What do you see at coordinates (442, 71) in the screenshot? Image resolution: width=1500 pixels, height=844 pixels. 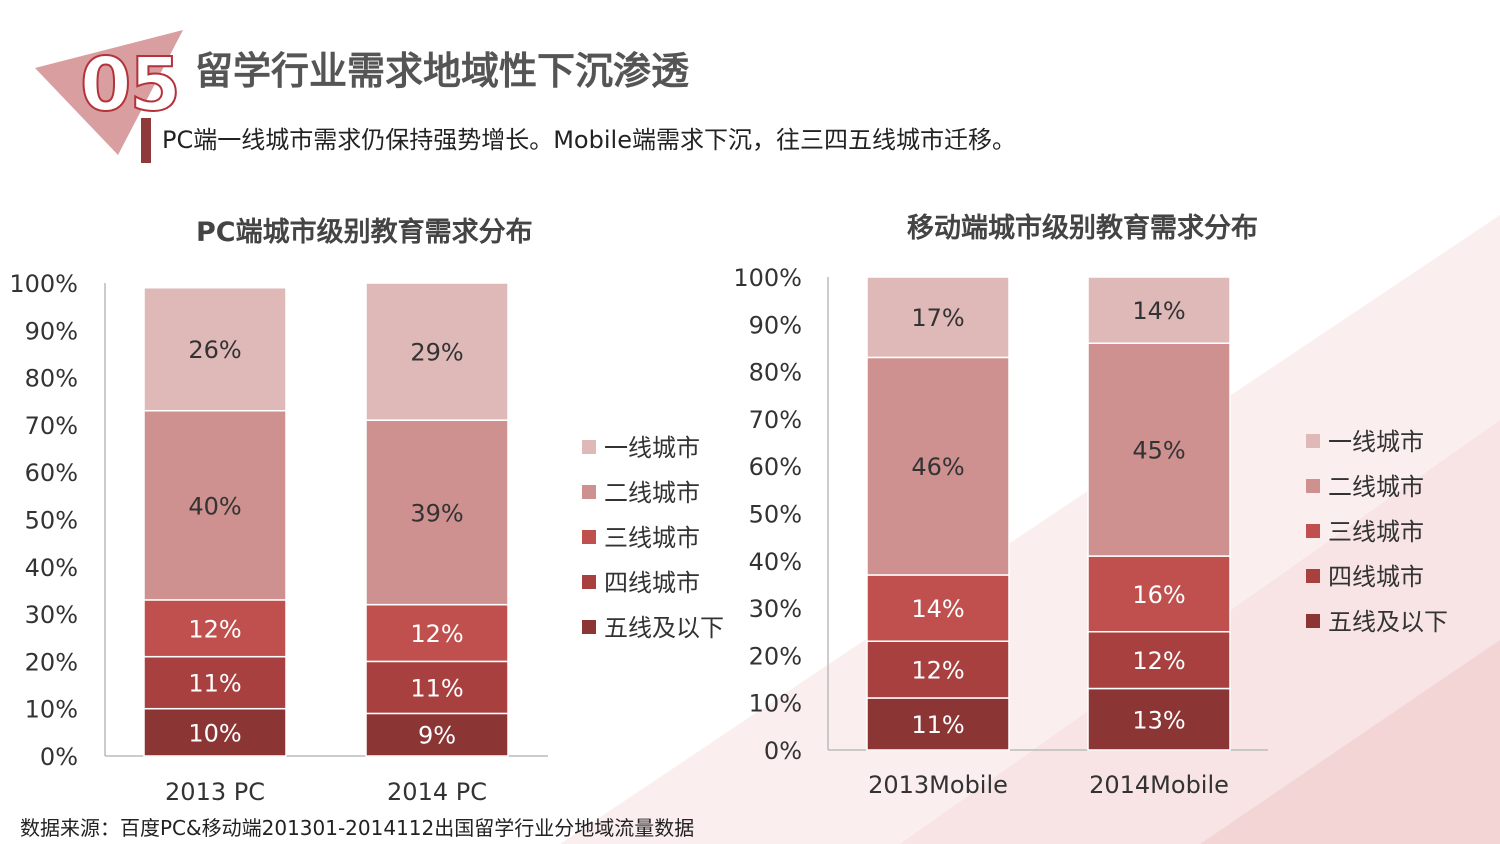 I see `page-title: 留学行业需求地域性下沉渗透` at bounding box center [442, 71].